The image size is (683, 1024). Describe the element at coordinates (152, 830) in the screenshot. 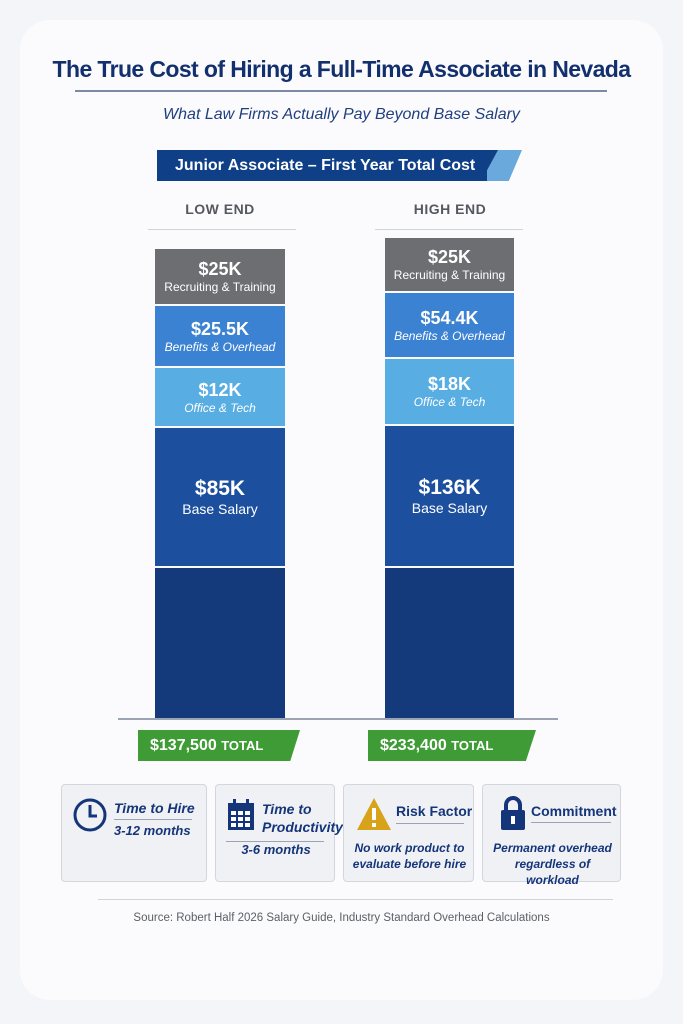

I see `card-detail: 3-12 months` at that location.